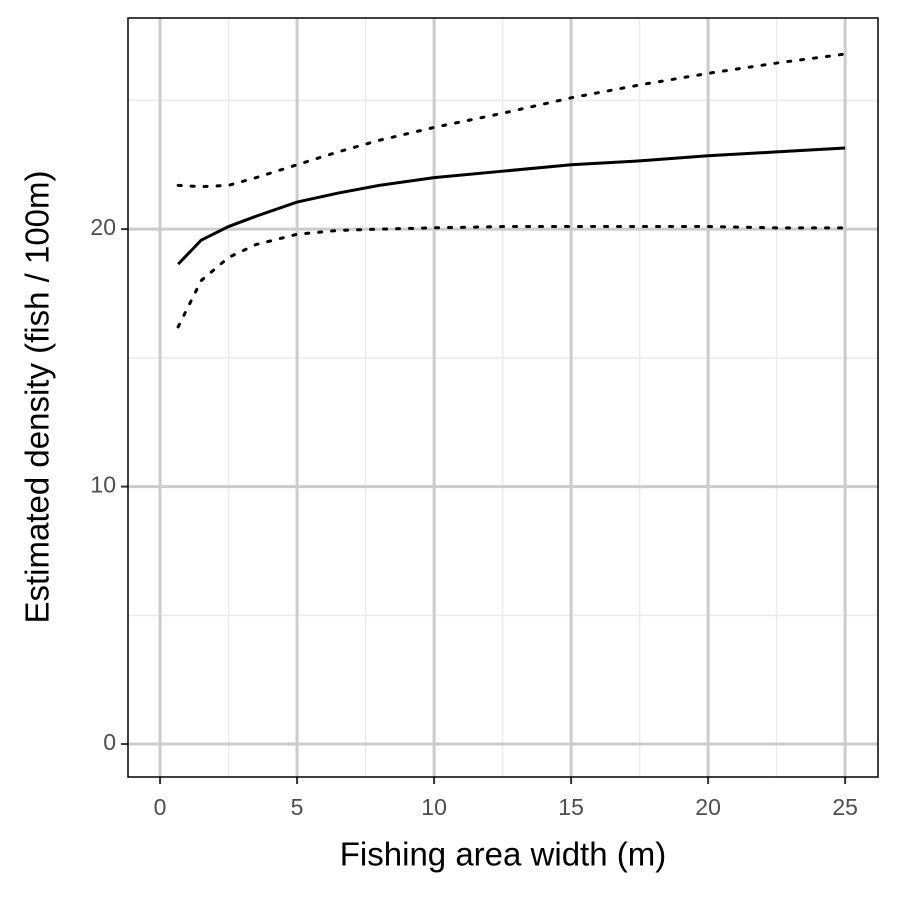 The height and width of the screenshot is (900, 900). Describe the element at coordinates (434, 807) in the screenshot. I see `x-tick-label: 10` at that location.